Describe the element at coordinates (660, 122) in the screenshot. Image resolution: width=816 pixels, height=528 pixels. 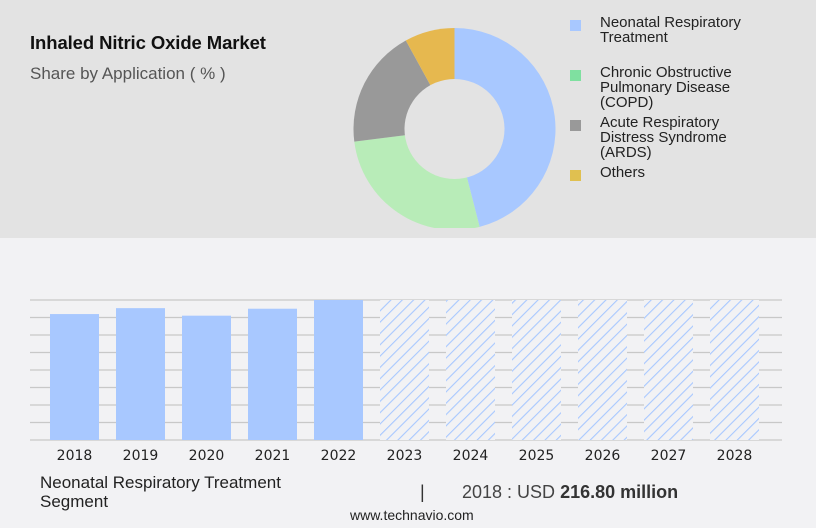
I see `legend-label: Acute Respiratory` at that location.